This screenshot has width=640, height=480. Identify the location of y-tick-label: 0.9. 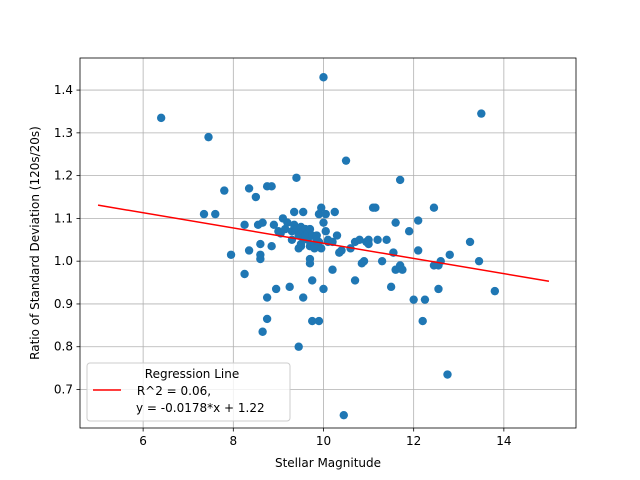
(63, 304).